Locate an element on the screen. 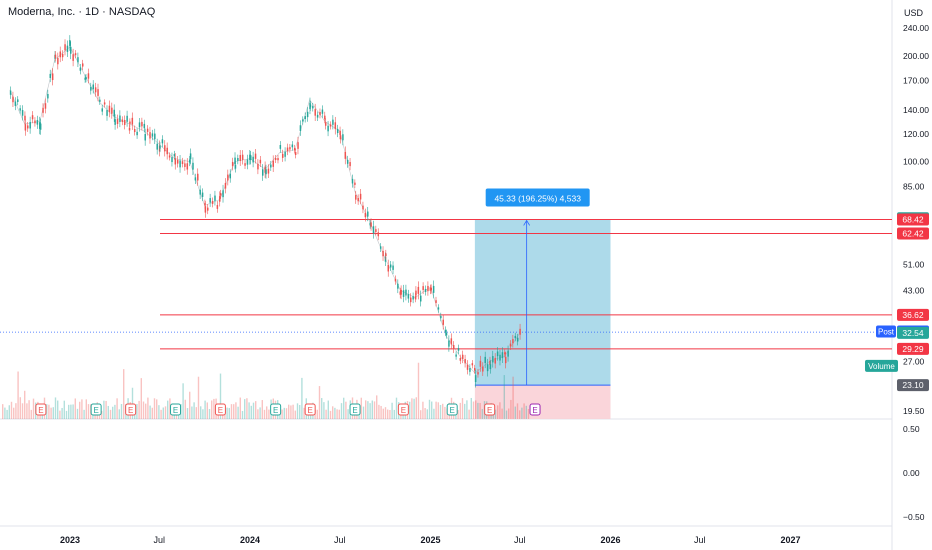 This screenshot has width=932, height=550. earnings-marker is located at coordinates (276, 409).